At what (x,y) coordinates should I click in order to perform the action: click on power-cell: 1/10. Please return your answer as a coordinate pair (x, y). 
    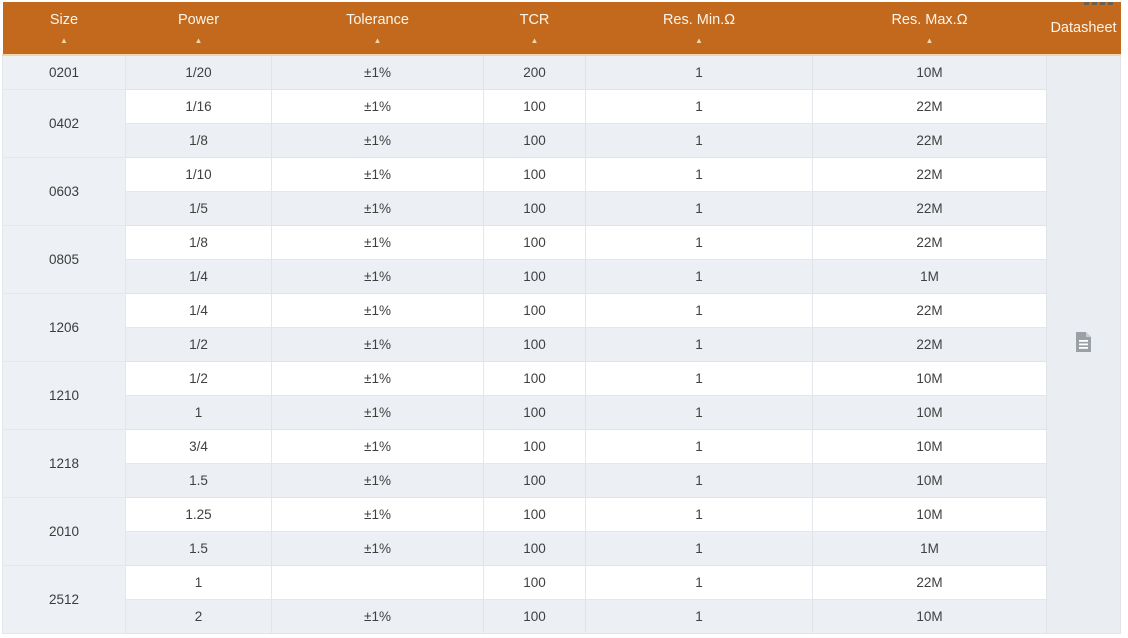
    Looking at the image, I should click on (198, 174).